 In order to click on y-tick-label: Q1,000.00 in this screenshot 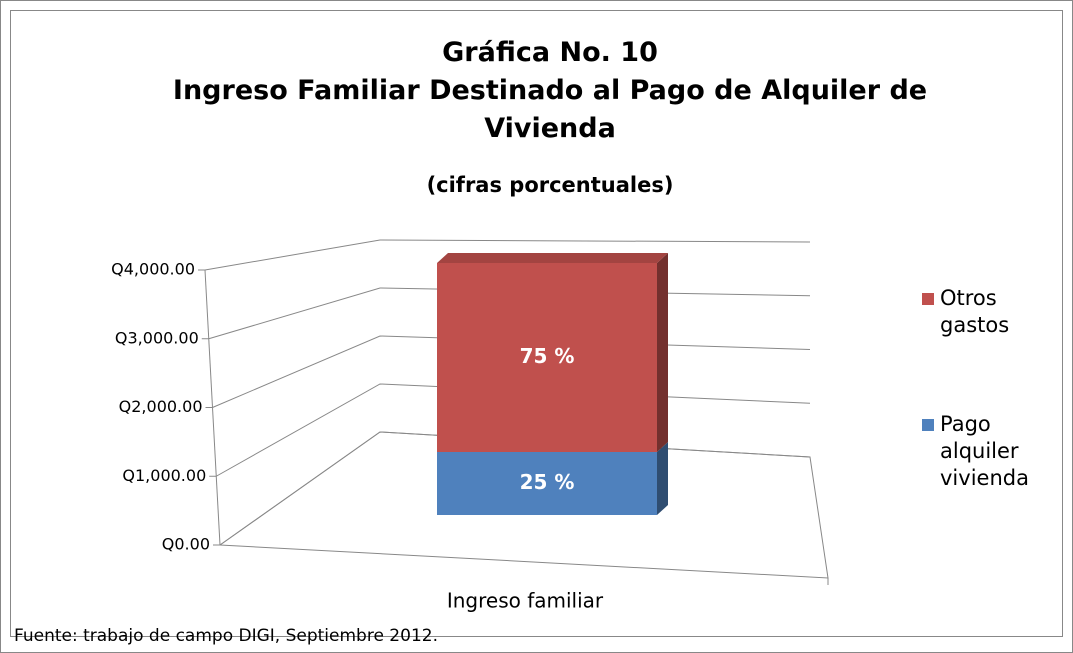, I will do `click(164, 475)`.